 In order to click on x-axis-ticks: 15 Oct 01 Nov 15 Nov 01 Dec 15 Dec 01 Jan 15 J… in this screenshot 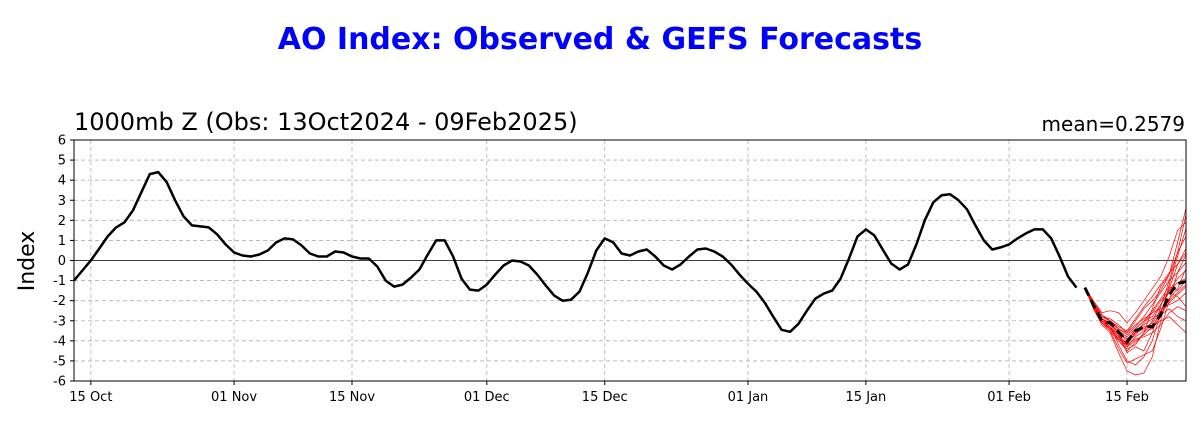, I will do `click(609, 393)`.